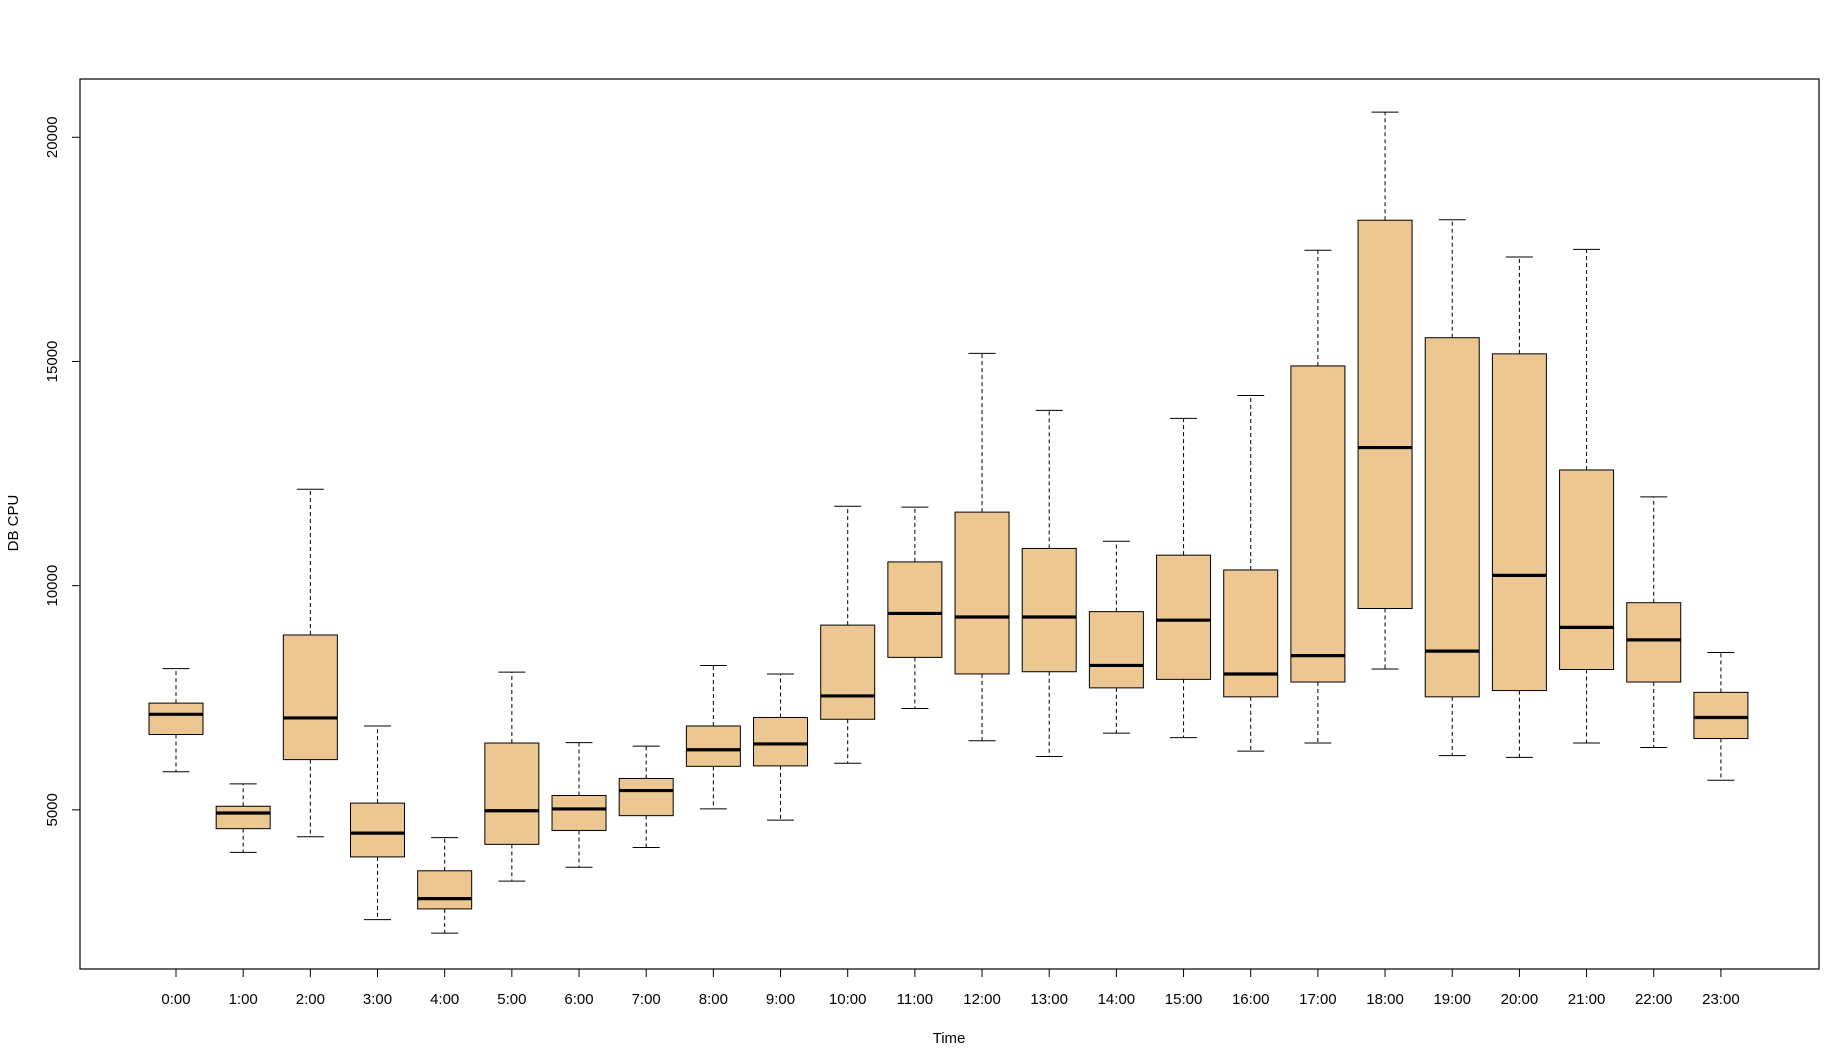  I want to click on x-tick-label: 22:00, so click(1654, 999).